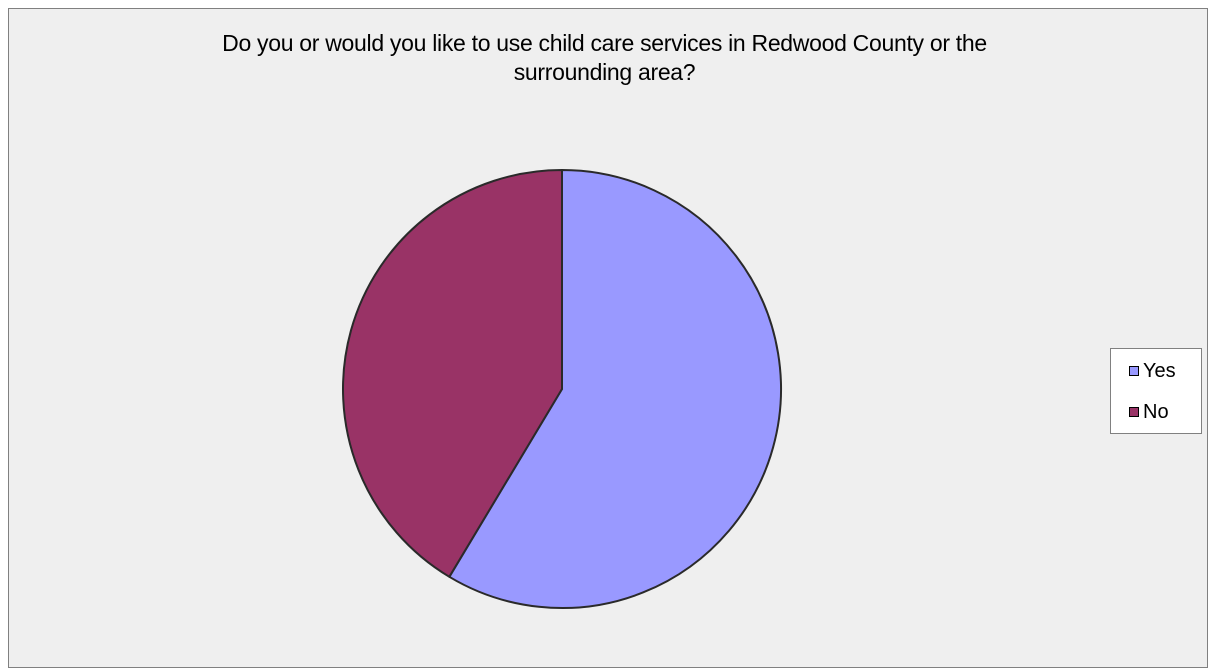 This screenshot has width=1209, height=668. Describe the element at coordinates (1159, 370) in the screenshot. I see `legend-label-yes: Yes` at that location.